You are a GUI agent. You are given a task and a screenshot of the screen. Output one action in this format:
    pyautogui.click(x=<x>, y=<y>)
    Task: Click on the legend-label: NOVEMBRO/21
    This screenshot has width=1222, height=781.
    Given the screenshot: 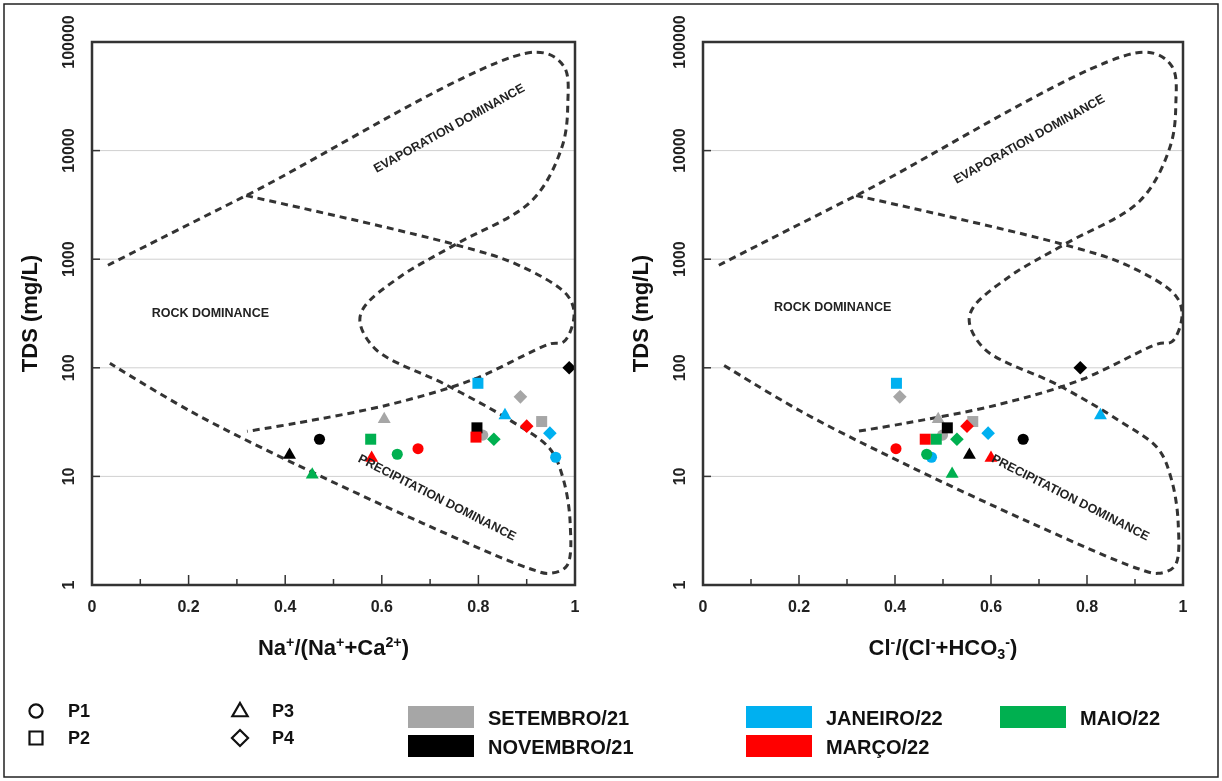 What is the action you would take?
    pyautogui.click(x=561, y=747)
    